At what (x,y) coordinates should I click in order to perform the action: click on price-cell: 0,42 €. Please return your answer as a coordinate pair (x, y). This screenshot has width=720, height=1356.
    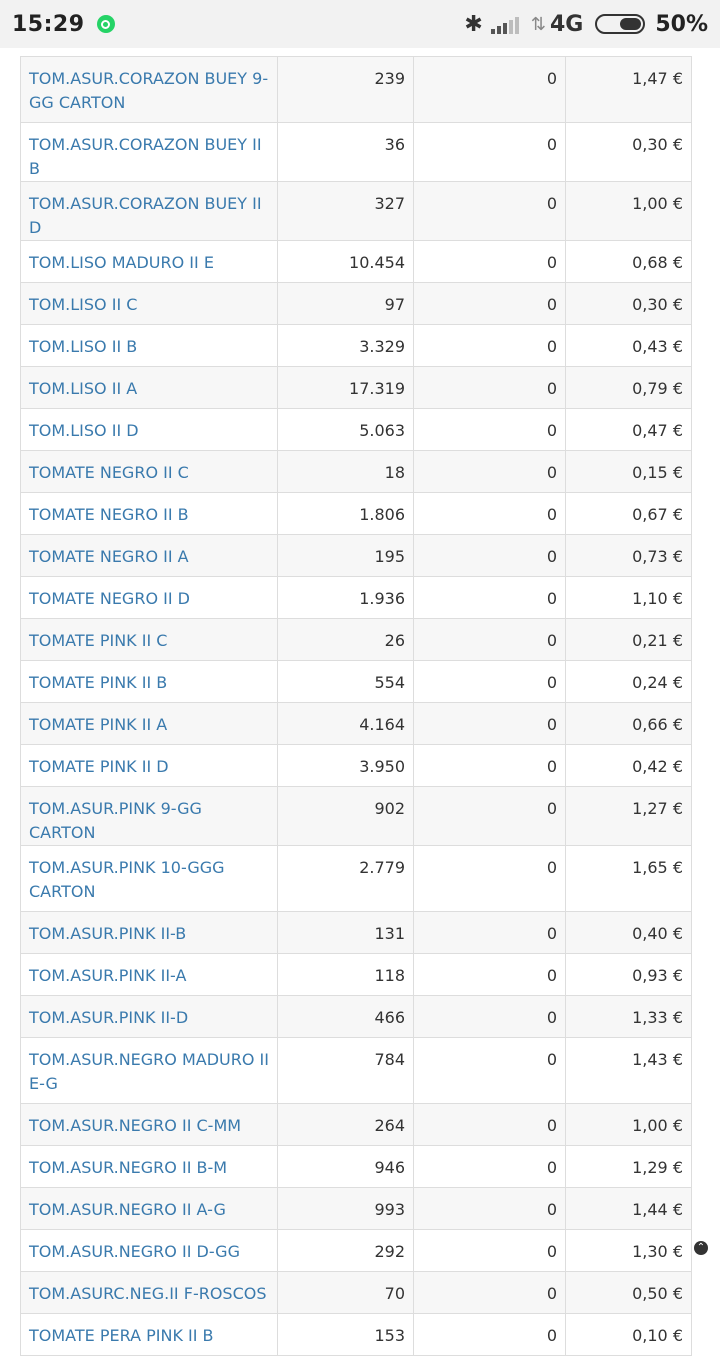
    Looking at the image, I should click on (628, 765).